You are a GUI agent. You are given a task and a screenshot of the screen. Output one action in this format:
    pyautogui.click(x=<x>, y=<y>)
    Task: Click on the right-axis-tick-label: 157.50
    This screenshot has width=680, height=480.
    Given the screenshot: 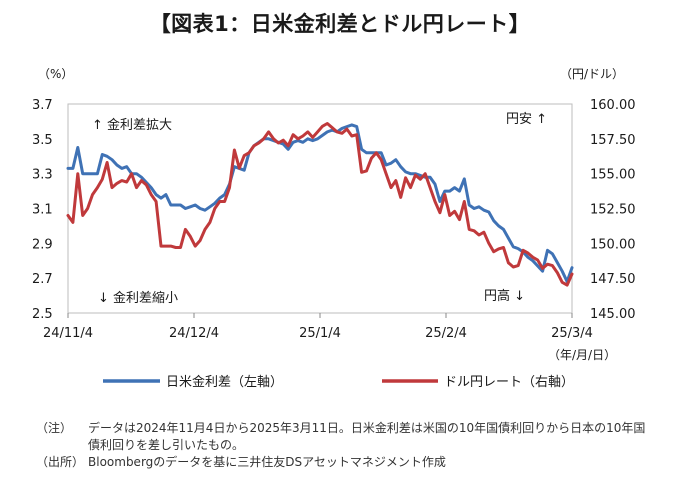 What is the action you would take?
    pyautogui.click(x=613, y=140)
    